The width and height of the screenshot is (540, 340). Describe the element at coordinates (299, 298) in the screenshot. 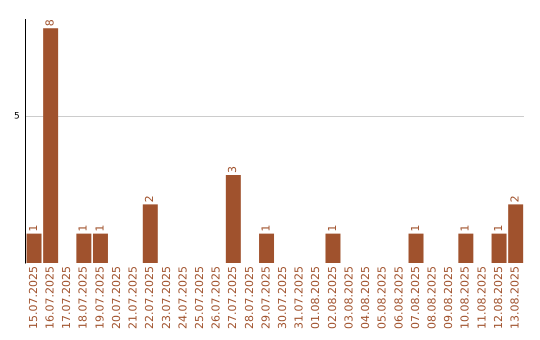

I see `x-tick-label: 31.07.2025` at that location.